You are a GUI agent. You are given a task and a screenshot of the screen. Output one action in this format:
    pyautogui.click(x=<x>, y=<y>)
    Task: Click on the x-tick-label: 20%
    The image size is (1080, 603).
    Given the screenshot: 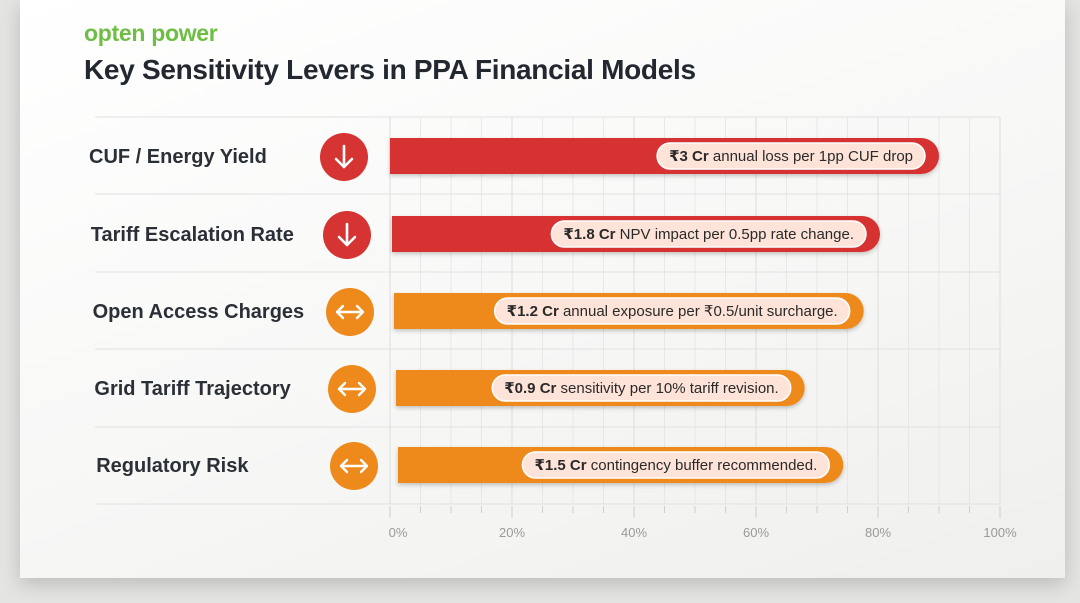 What is the action you would take?
    pyautogui.click(x=512, y=532)
    